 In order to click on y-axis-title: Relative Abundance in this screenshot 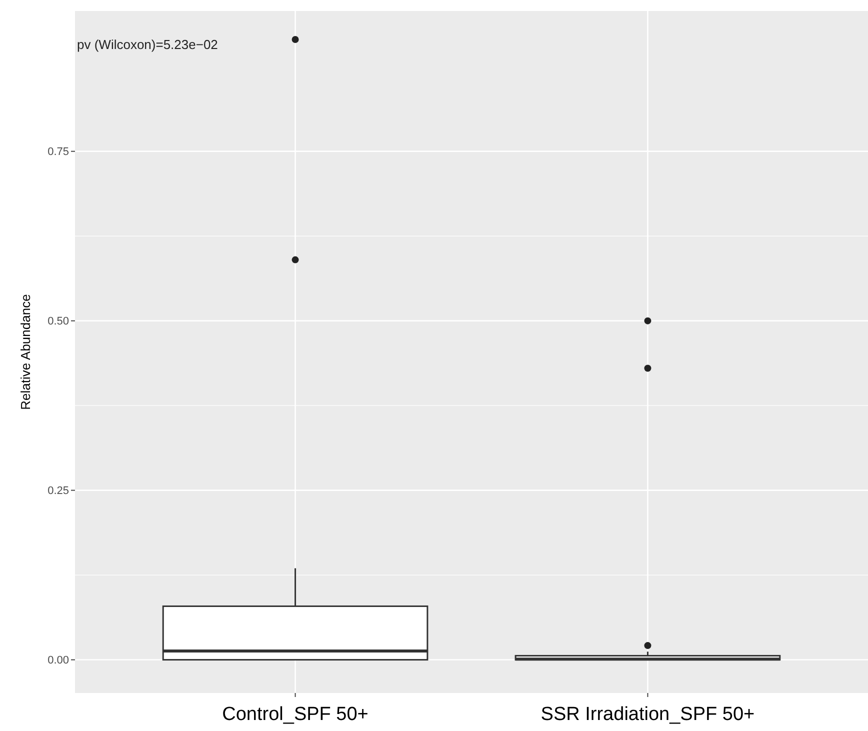, I will do `click(25, 352)`.